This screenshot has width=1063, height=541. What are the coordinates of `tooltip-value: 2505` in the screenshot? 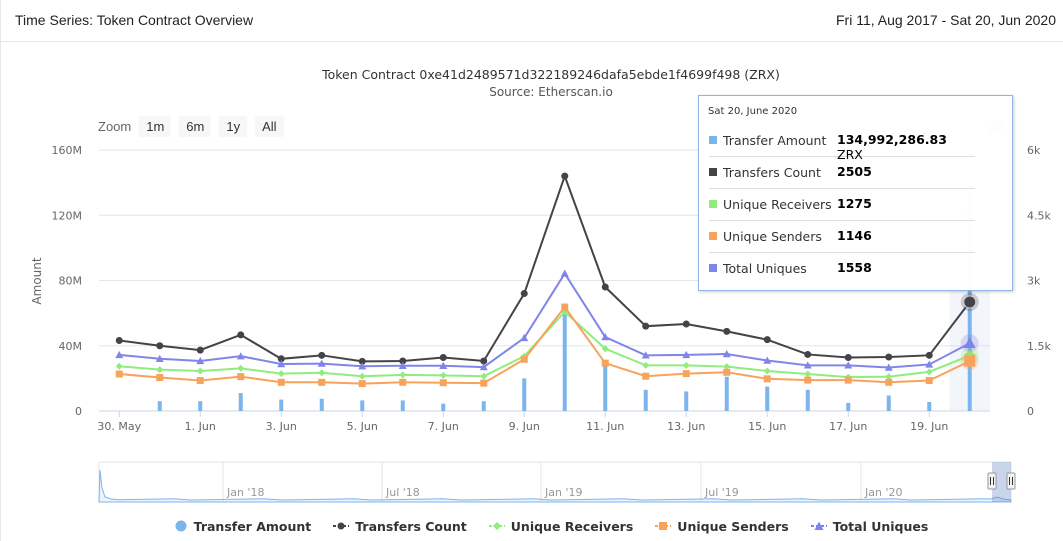 It's located at (854, 171).